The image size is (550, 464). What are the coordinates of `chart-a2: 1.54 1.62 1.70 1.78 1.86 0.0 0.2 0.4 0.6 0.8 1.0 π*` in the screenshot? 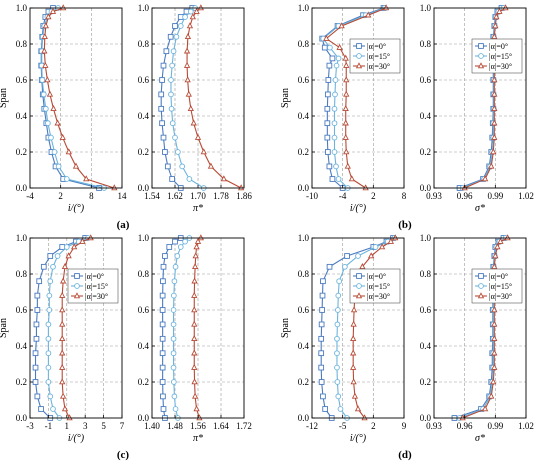 It's located at (195, 108).